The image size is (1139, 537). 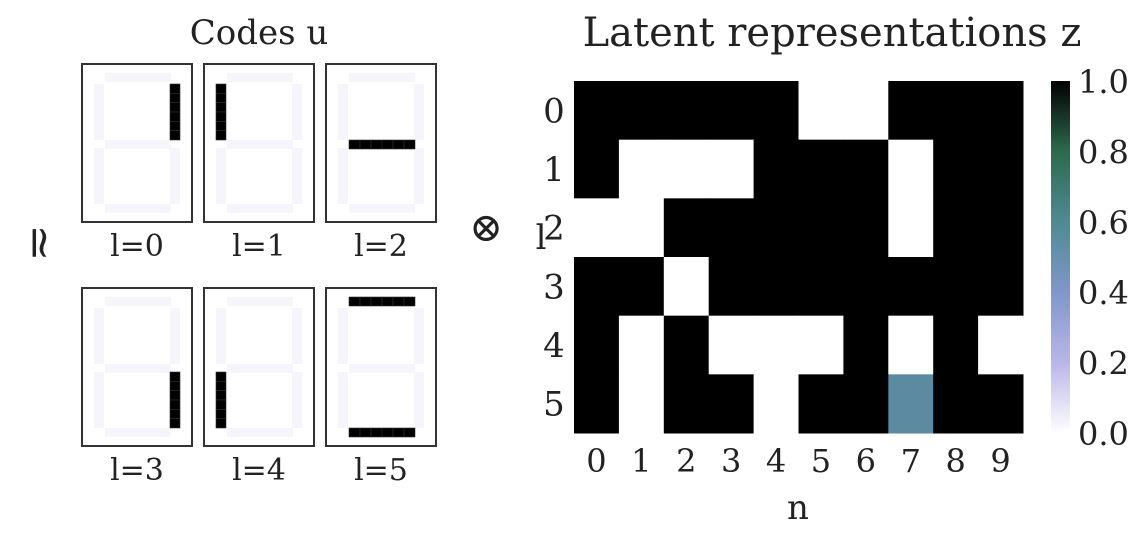 I want to click on heatmap-y-ticks: 012345, so click(x=554, y=257).